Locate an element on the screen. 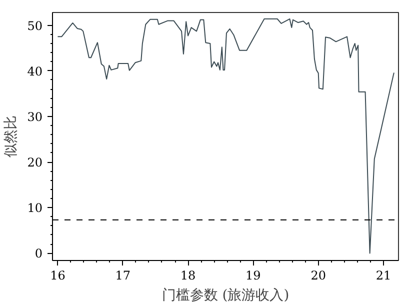  y-tick-label: 30 is located at coordinates (35, 117).